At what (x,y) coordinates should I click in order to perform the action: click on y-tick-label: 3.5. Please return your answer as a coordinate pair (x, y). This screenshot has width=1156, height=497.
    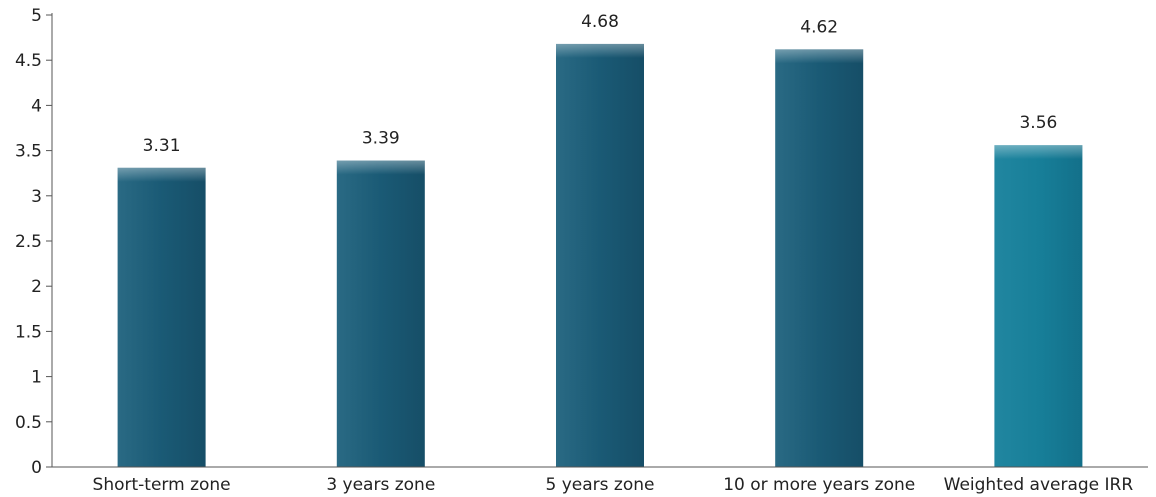
    Looking at the image, I should click on (28, 152).